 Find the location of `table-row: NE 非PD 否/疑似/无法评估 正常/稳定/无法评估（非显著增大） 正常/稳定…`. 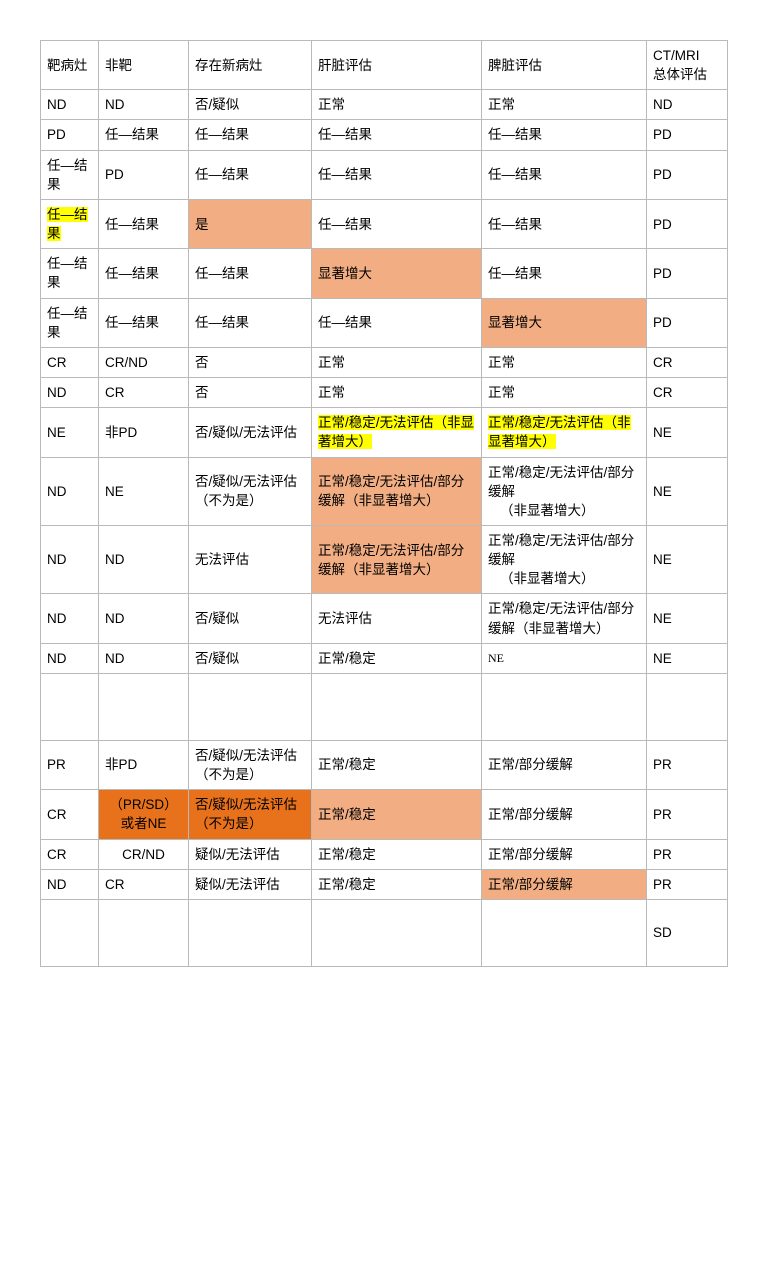

table-row: NE 非PD 否/疑似/无法评估 正常/稳定/无法评估（非显著增大） 正常/稳定… is located at coordinates (384, 432).